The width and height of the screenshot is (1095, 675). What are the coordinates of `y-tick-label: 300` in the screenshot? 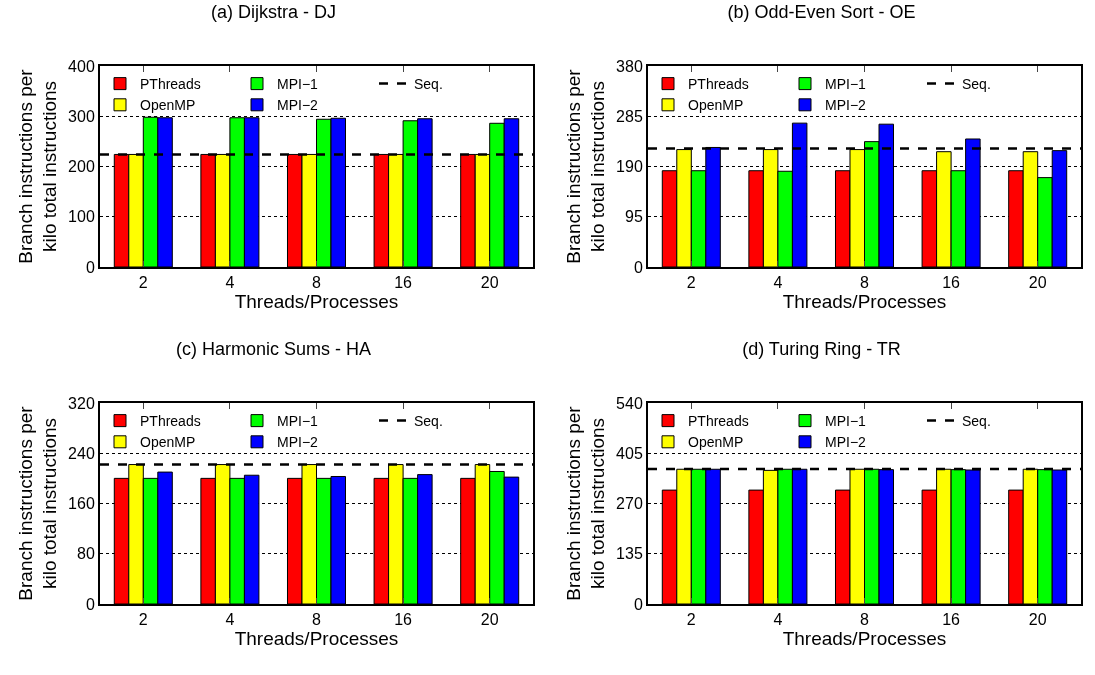 It's located at (81, 116).